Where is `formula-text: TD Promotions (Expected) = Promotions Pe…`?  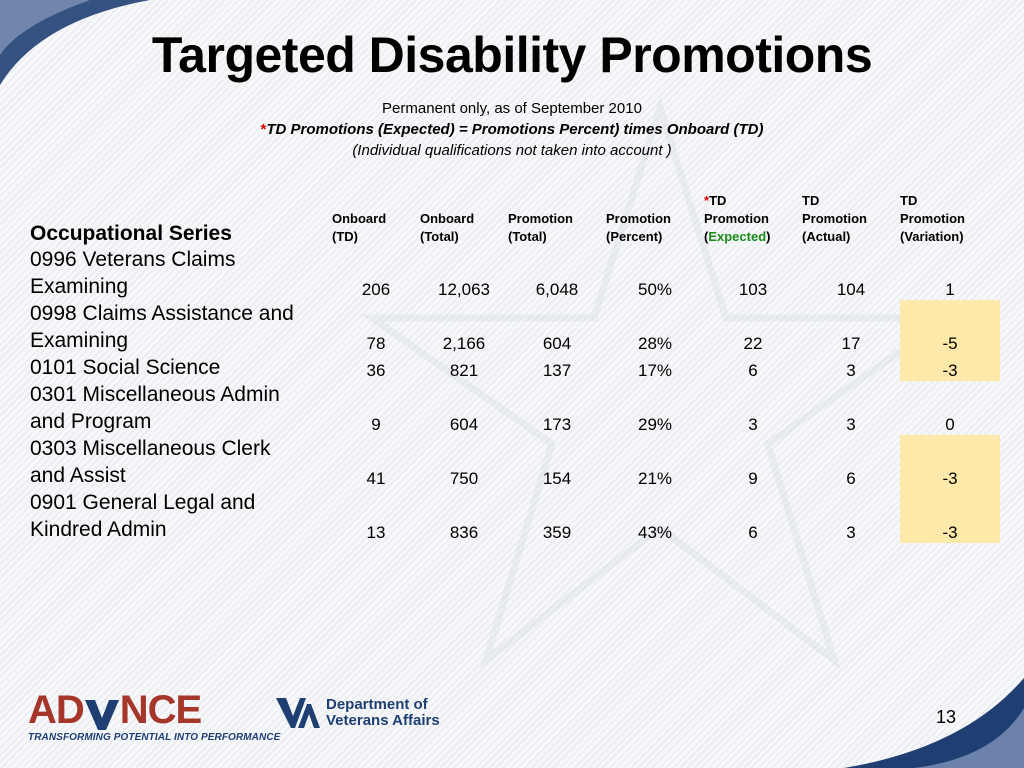 formula-text: TD Promotions (Expected) = Promotions Pe… is located at coordinates (515, 129).